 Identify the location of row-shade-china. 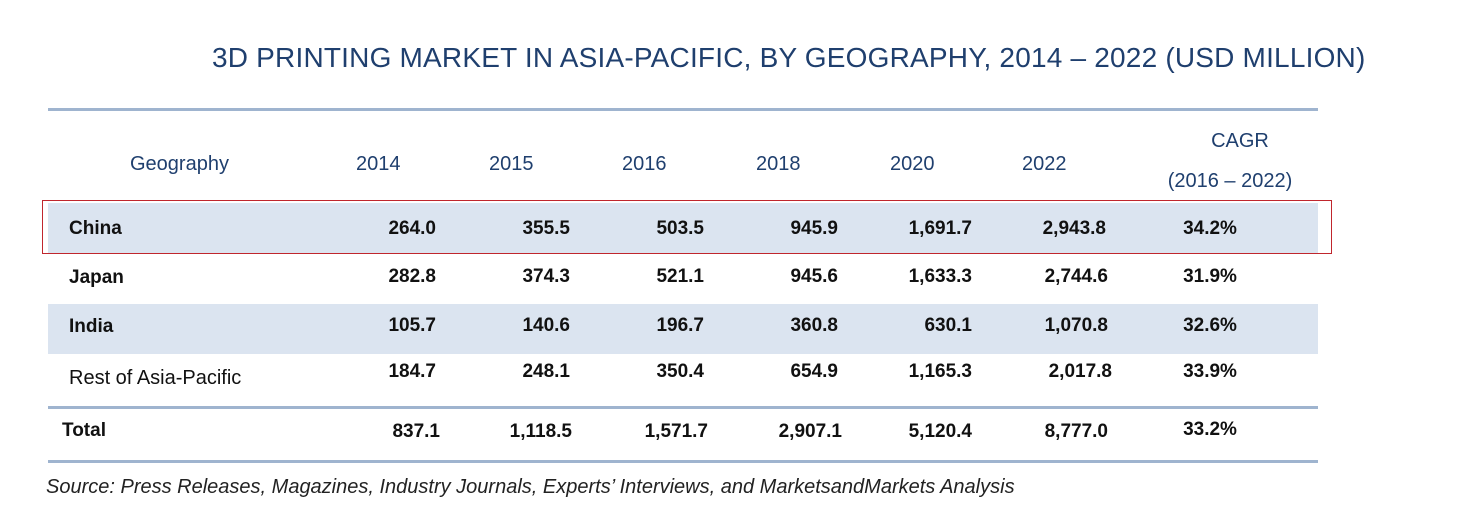
(683, 228).